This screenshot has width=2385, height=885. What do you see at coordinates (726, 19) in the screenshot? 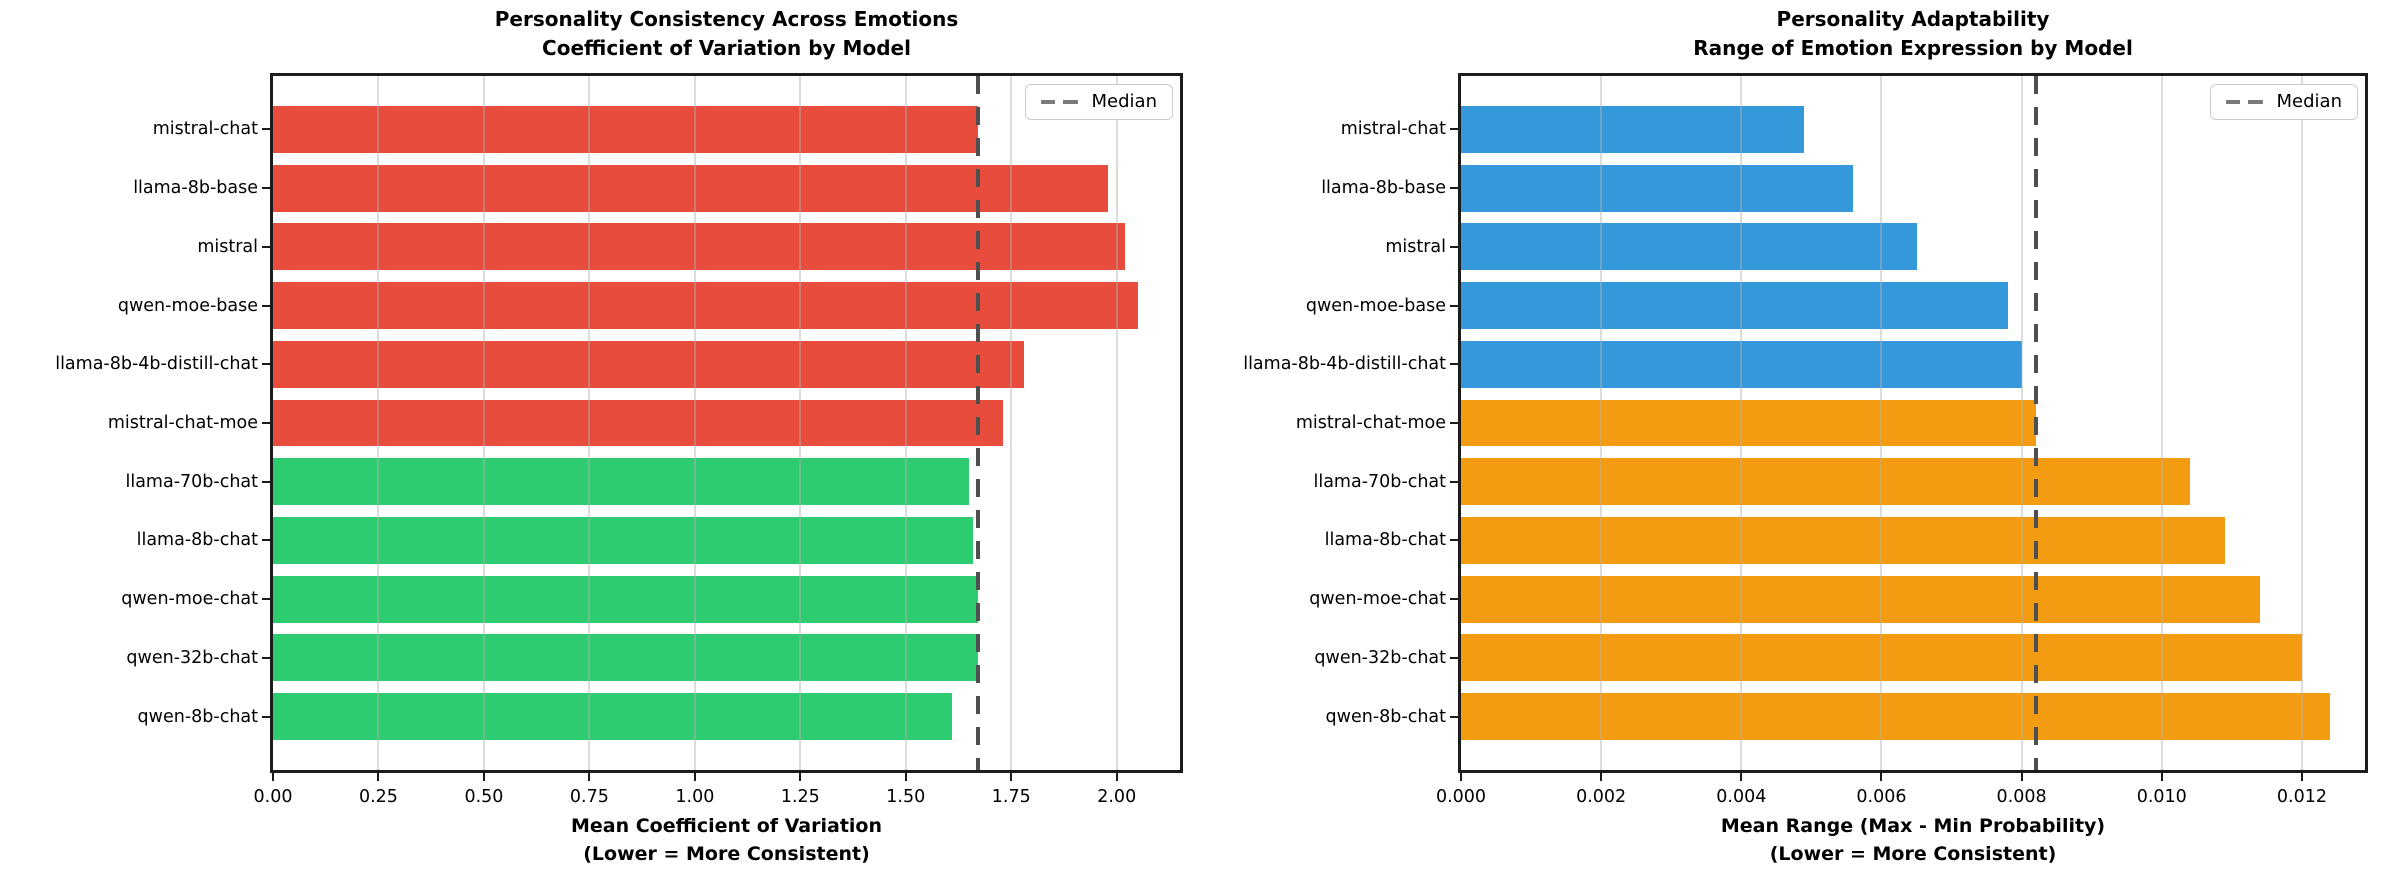
I see `chart-title-line1: Personality Consistency Across Emotions` at bounding box center [726, 19].